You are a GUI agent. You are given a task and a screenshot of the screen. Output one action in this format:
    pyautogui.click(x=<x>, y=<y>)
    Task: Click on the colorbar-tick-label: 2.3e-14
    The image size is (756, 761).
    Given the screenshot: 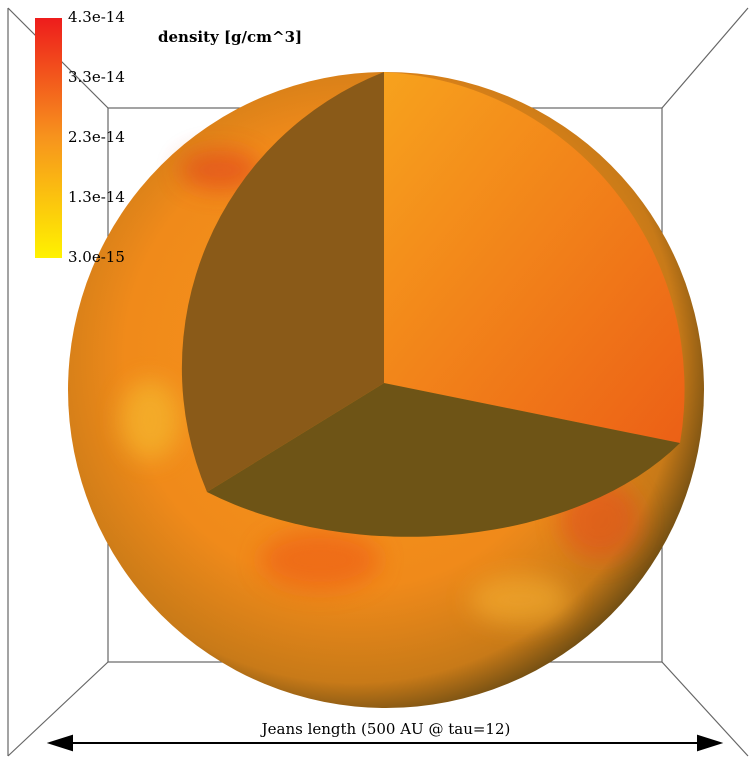 What is the action you would take?
    pyautogui.click(x=96, y=137)
    